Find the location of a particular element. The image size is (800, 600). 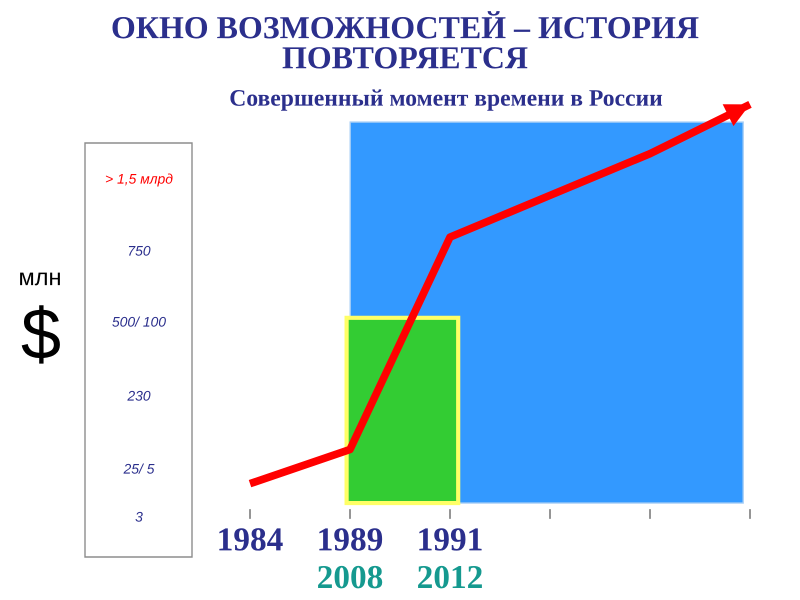

x-tick-label: 1989 is located at coordinates (350, 539).